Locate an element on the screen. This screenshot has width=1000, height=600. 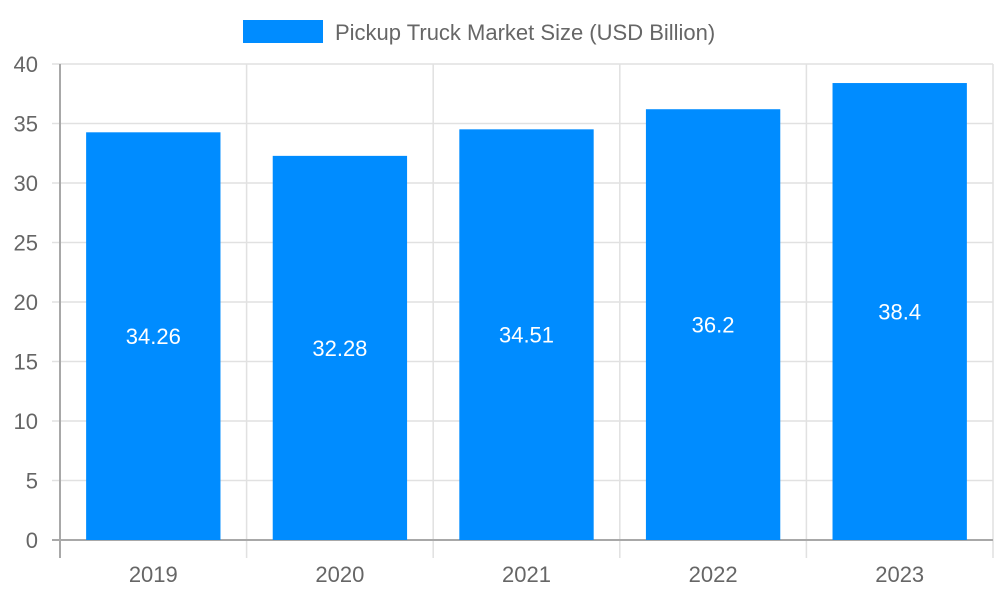
bar-2022 is located at coordinates (713, 324).